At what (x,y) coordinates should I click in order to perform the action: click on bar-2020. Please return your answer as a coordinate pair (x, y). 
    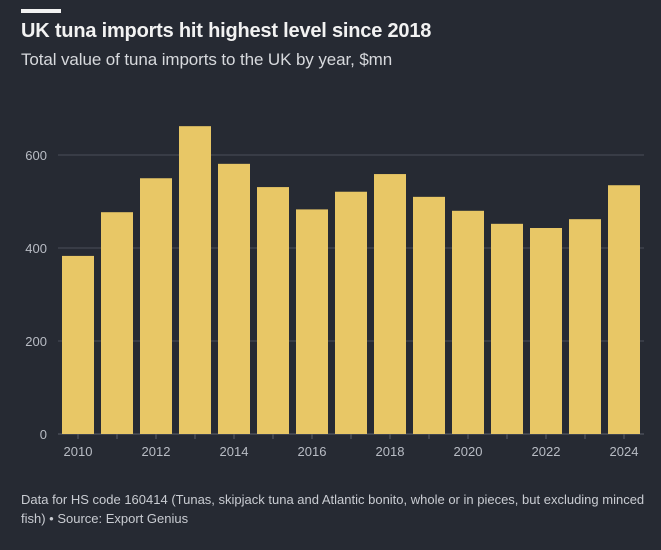
    Looking at the image, I should click on (468, 322).